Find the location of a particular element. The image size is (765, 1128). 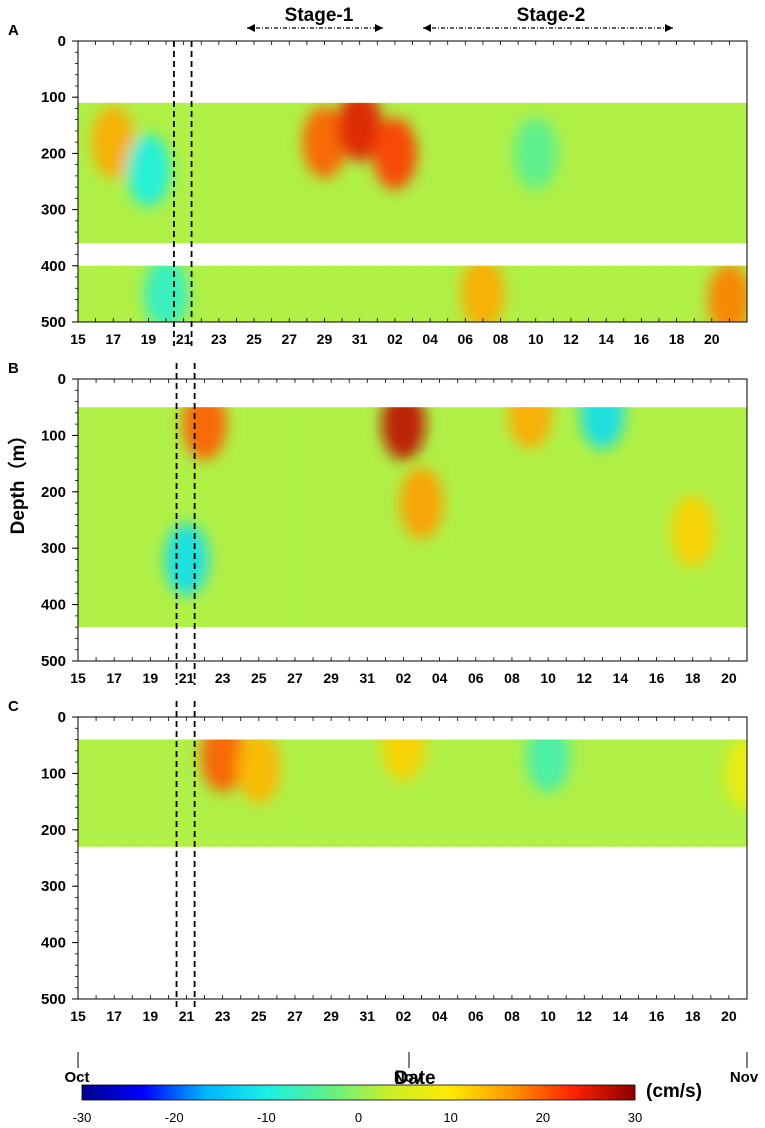

panel-label: A is located at coordinates (13, 30).